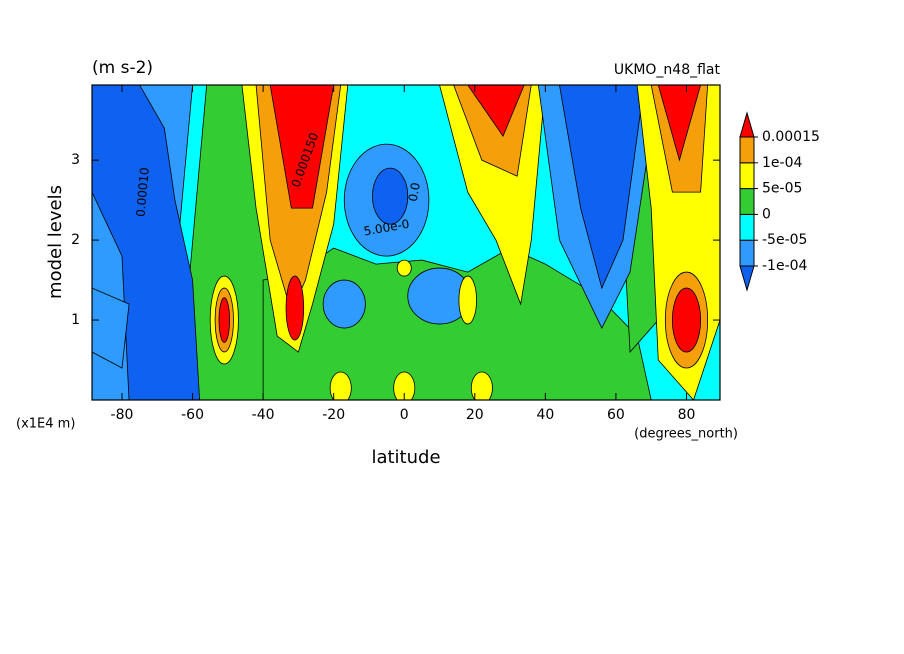 This screenshot has height=654, width=904. I want to click on x-tick-label: -20, so click(333, 415).